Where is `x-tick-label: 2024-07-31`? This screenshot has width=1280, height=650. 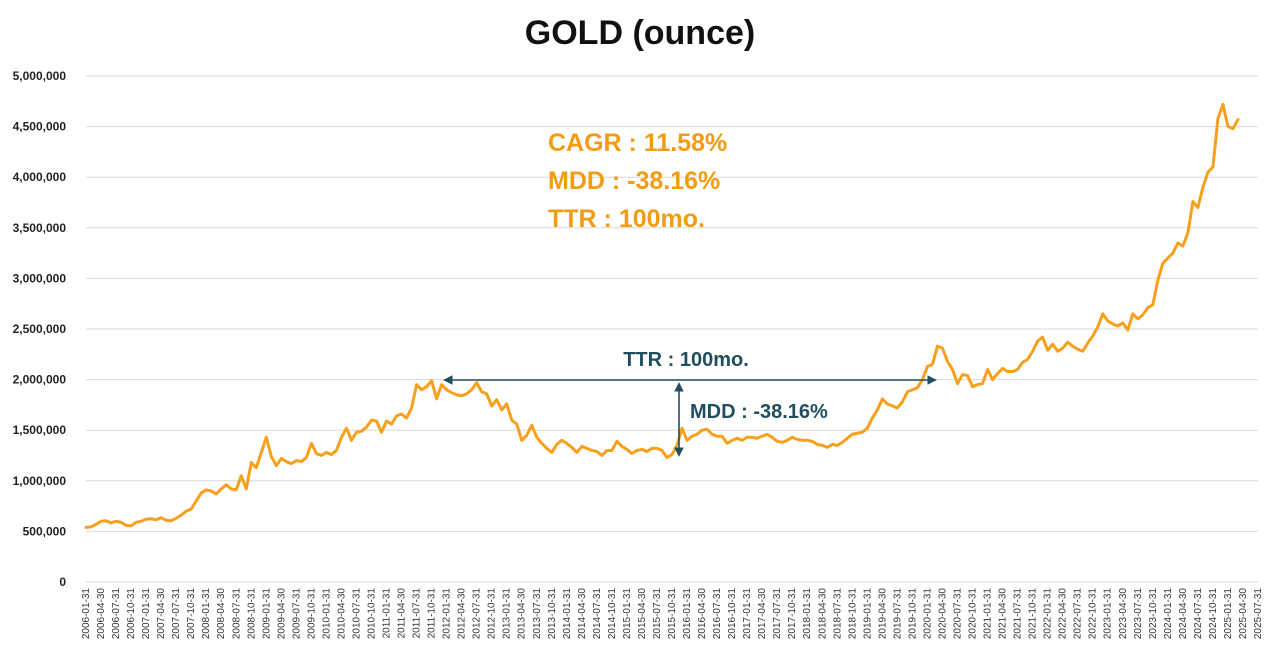
x-tick-label: 2024-07-31 is located at coordinates (1198, 614).